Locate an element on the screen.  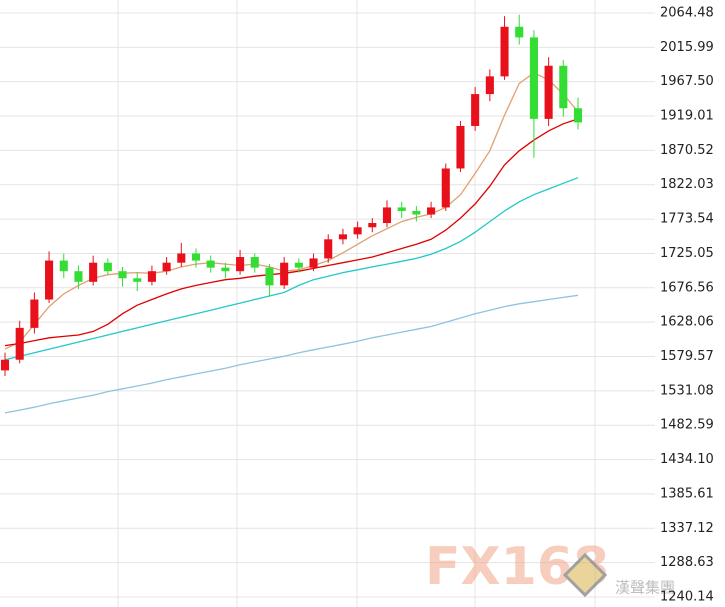
watermark-subtitle: 漢聲集團 is located at coordinates (645, 588).